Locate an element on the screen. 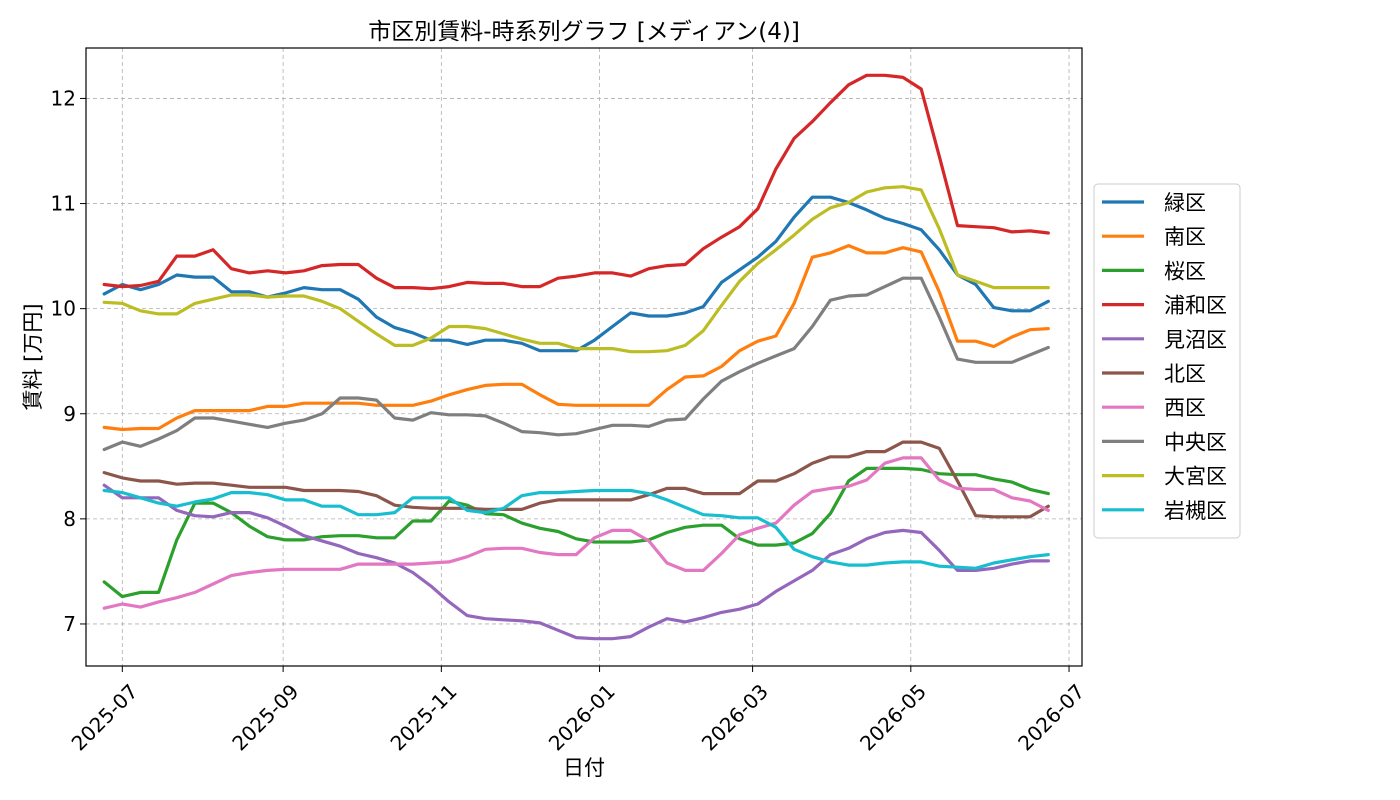 Image resolution: width=1400 pixels, height=800 pixels. legend-label: 西区 is located at coordinates (1185, 408).